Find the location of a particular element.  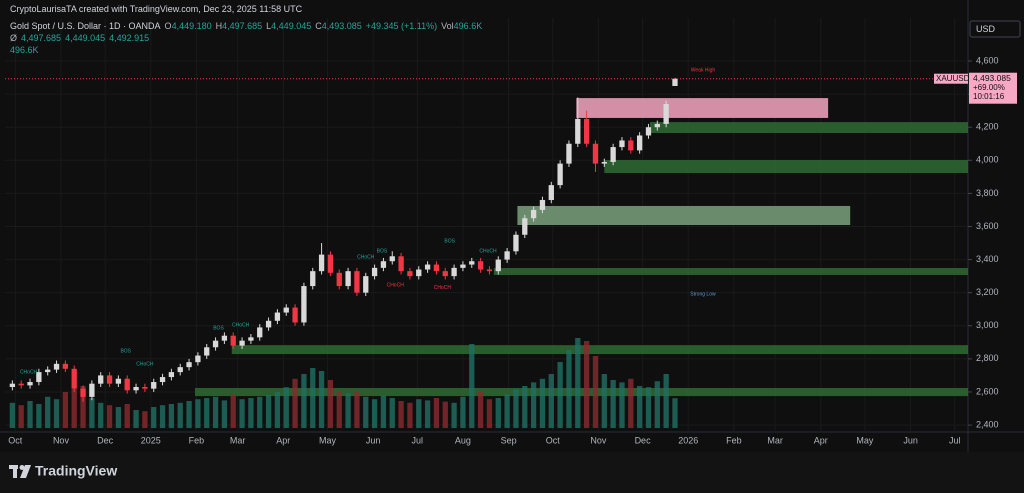

indicator-legend: Ø 4,497.685 4,449.045 4,492.915 is located at coordinates (81, 38).